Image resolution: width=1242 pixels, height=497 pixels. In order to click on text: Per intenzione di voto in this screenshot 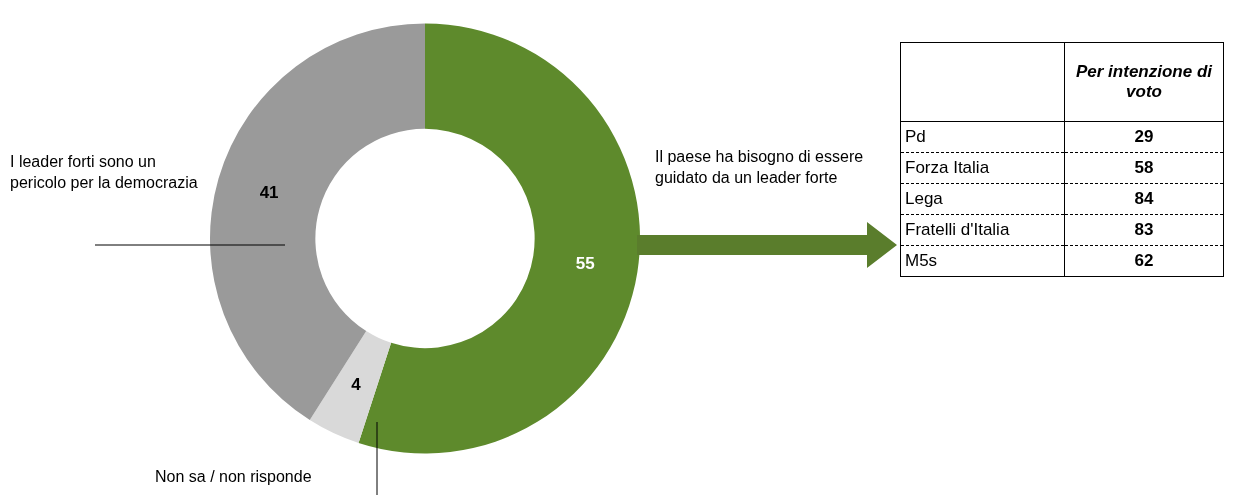, I will do `click(1144, 82)`.